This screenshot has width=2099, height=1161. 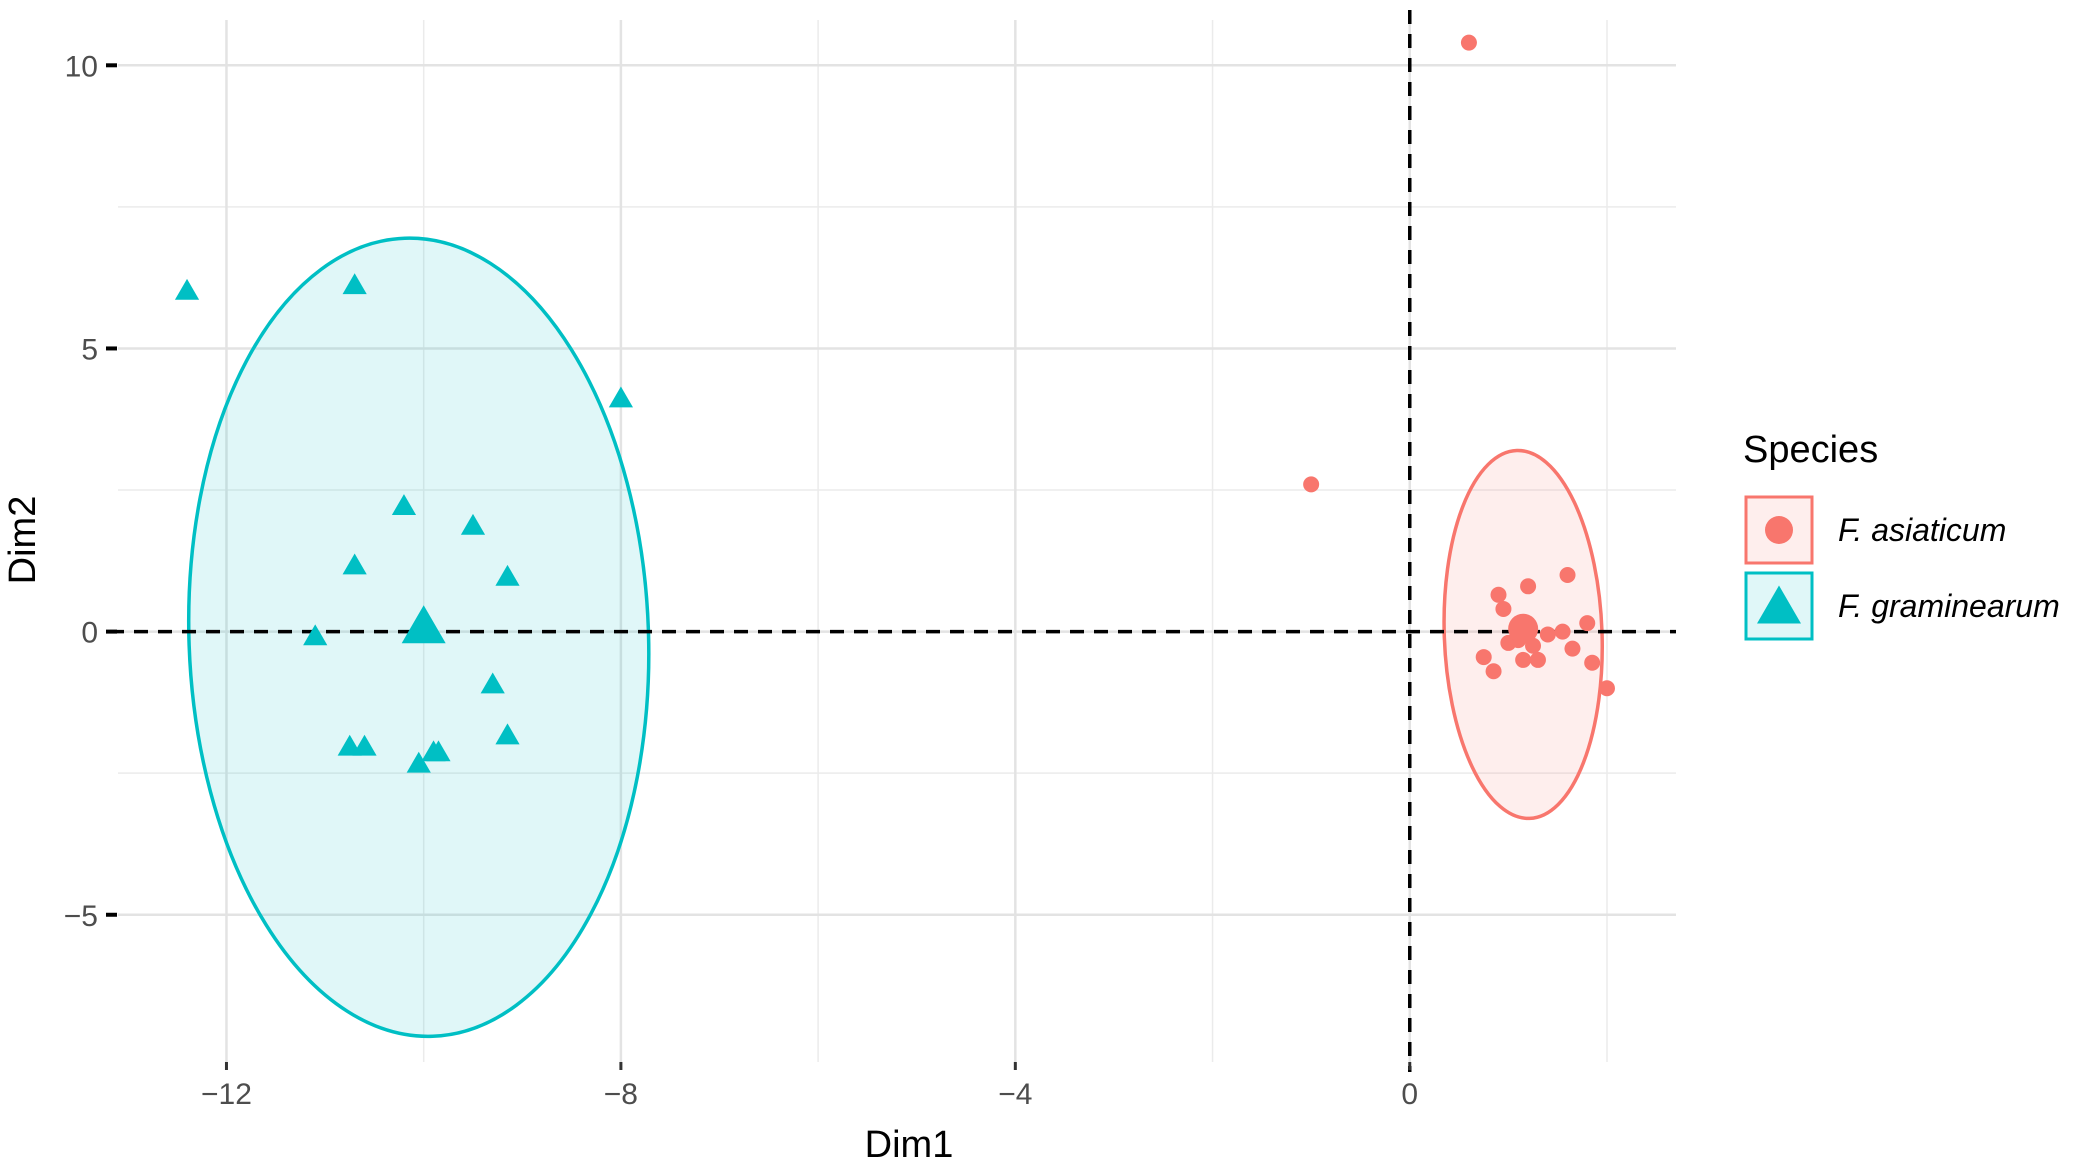 I want to click on y-tick-label: 0, so click(x=89, y=633).